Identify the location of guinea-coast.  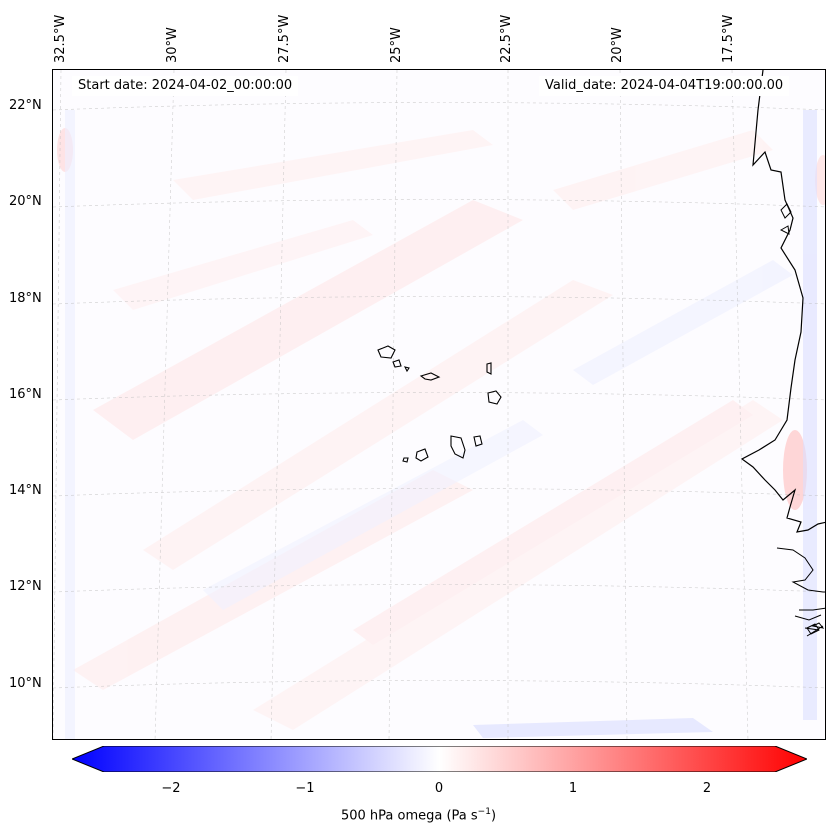
(809, 622).